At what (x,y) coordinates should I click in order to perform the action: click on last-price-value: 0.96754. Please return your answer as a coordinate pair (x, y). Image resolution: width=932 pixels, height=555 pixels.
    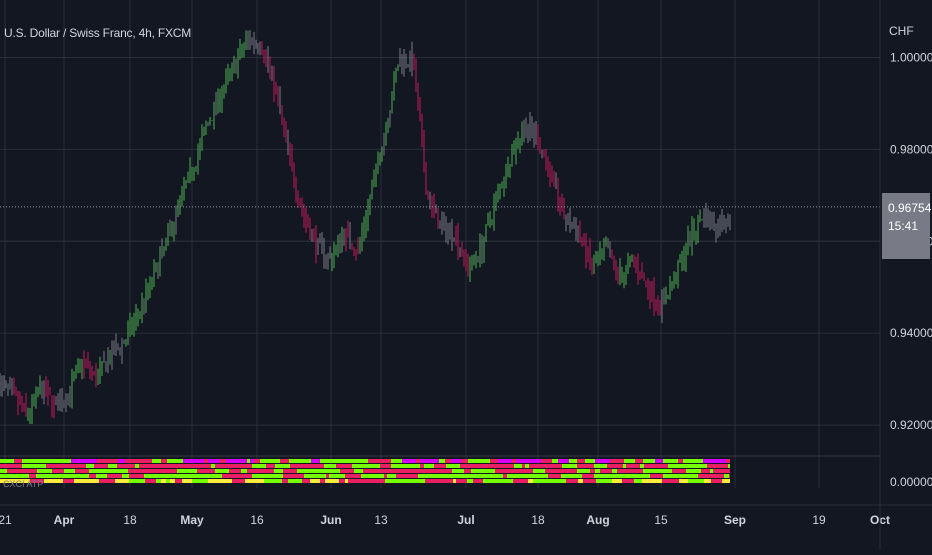
    Looking at the image, I should click on (910, 208).